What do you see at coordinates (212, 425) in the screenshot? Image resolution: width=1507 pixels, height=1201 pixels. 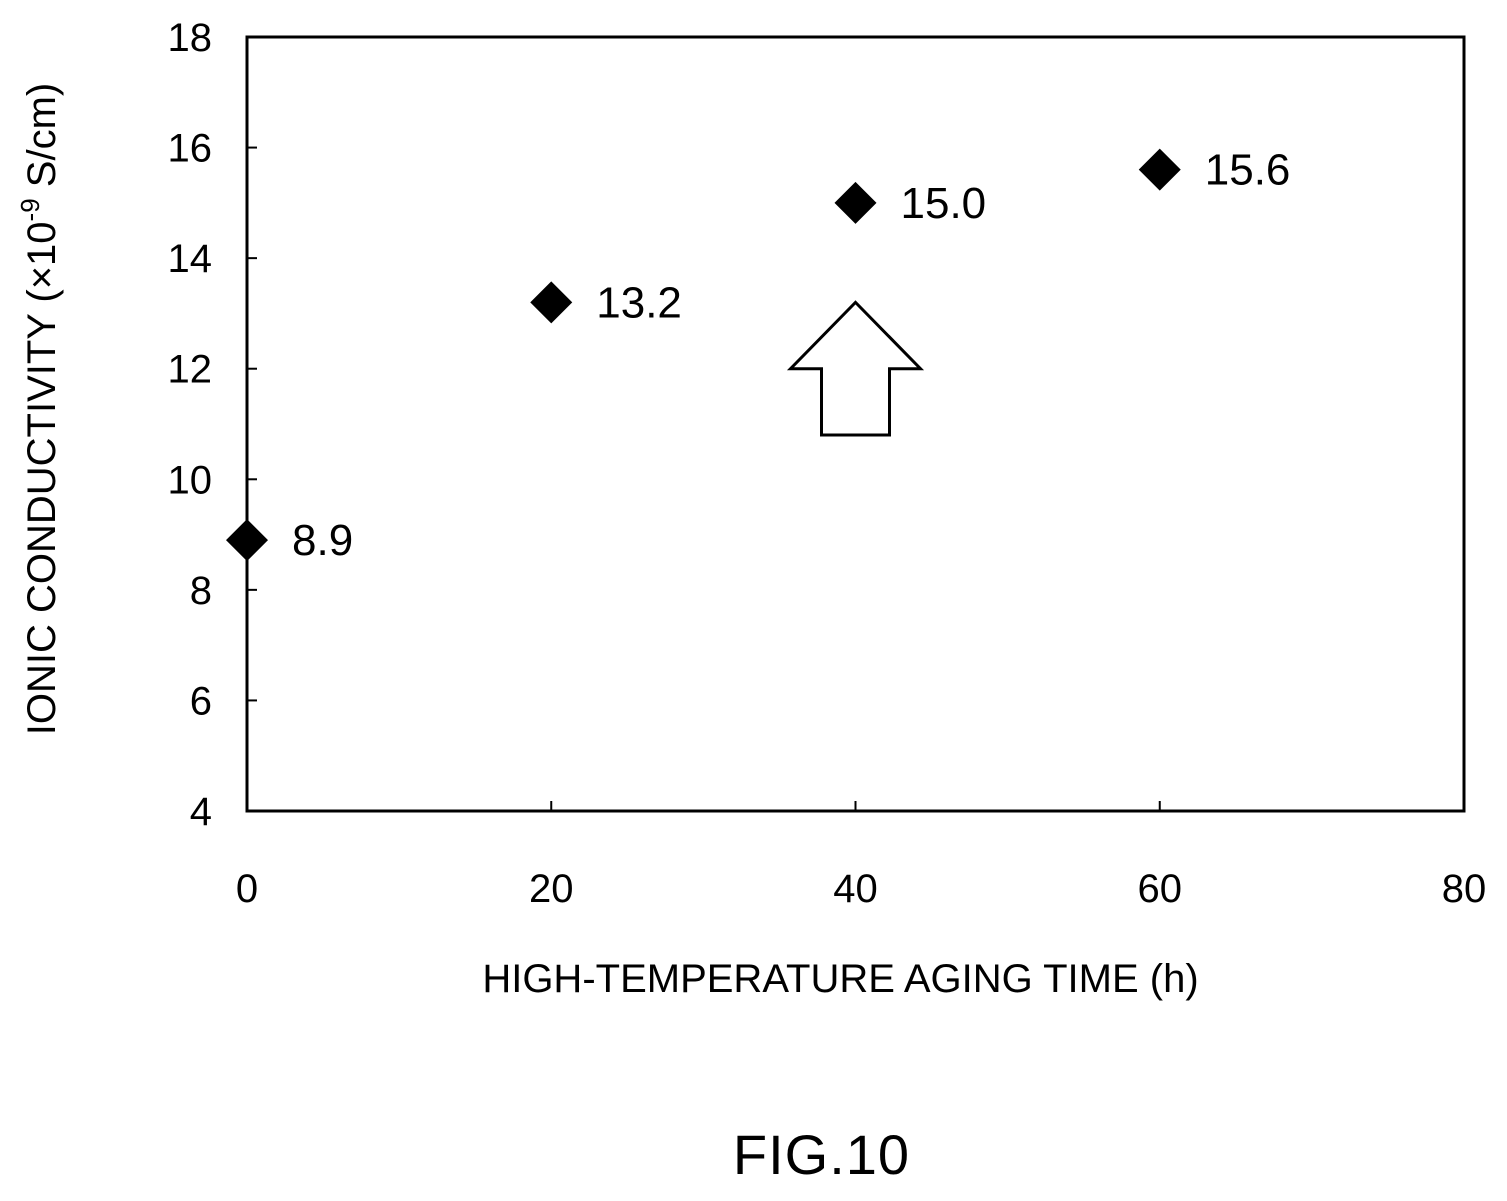 I see `y-axis-ticks: 4 6 8 10 12 14 16 18` at bounding box center [212, 425].